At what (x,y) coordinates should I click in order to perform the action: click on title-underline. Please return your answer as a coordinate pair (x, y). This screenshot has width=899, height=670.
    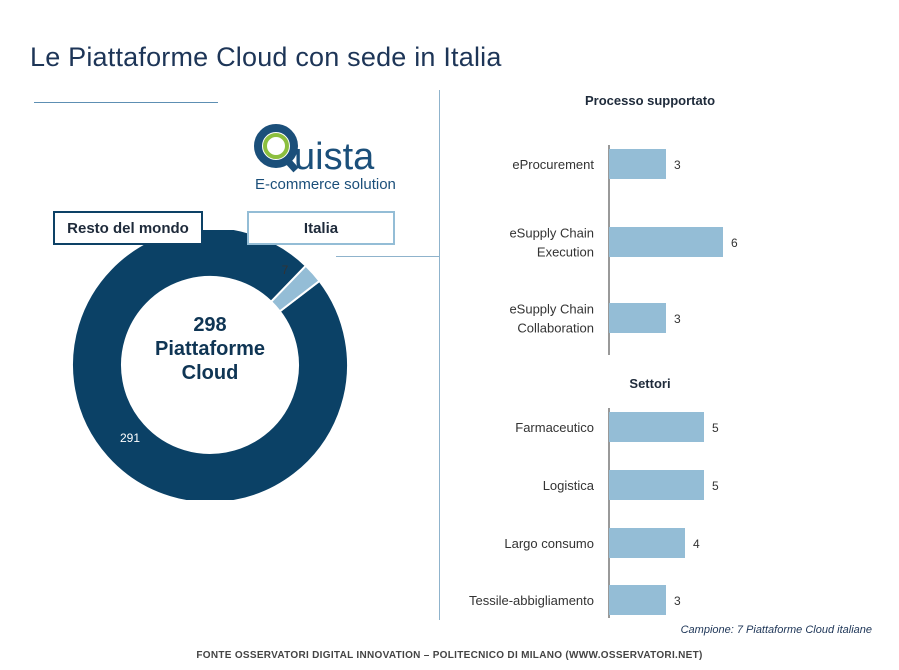
    Looking at the image, I should click on (126, 102).